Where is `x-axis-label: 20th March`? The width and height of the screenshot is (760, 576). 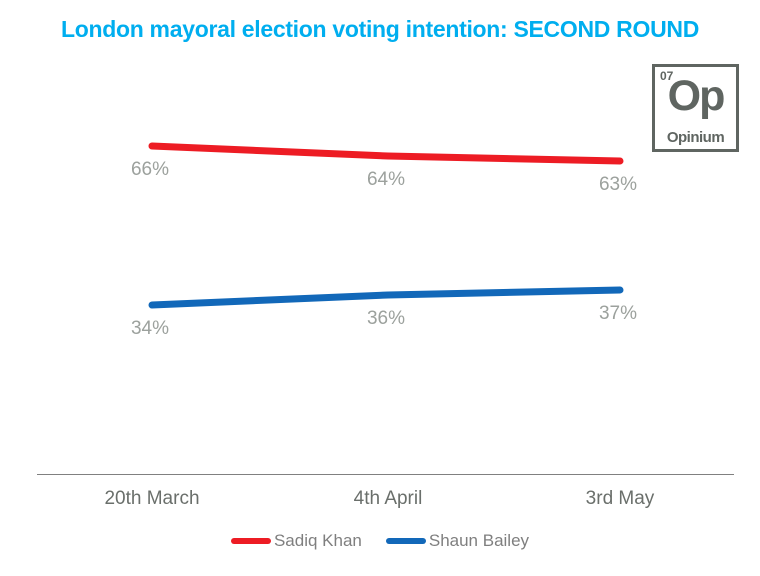
x-axis-label: 20th March is located at coordinates (152, 498).